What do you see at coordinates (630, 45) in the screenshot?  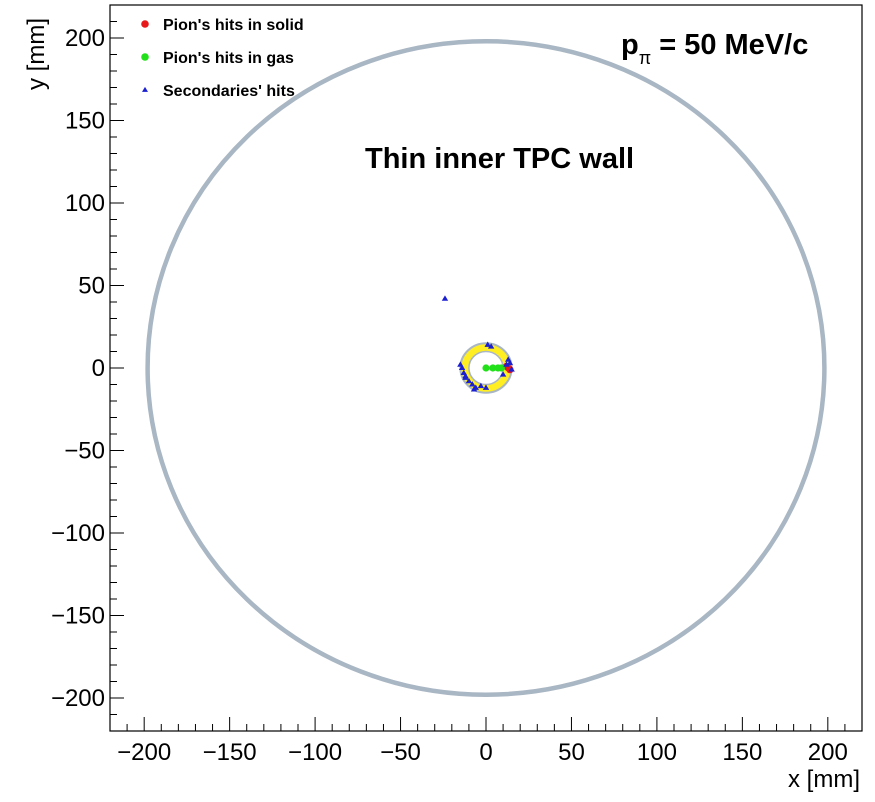 I see `momentum-symbol: p` at bounding box center [630, 45].